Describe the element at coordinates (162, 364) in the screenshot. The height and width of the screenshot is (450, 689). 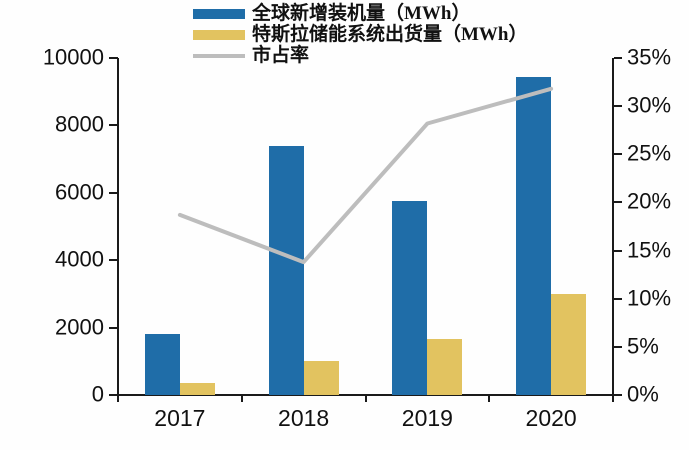
I see `bar-global-capacity-2017` at that location.